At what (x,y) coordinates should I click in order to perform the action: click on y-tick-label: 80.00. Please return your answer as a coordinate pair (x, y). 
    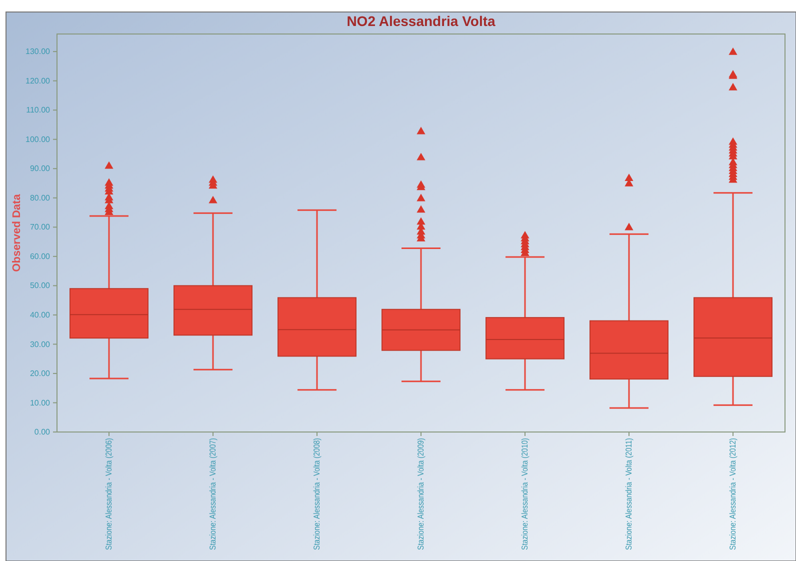
    Looking at the image, I should click on (40, 197).